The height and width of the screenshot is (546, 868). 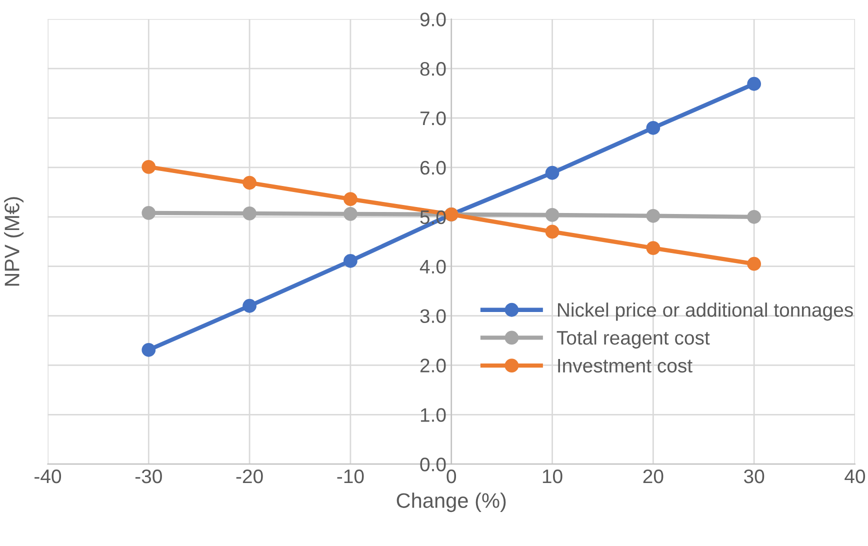 I want to click on y-tick-label: 1.0, so click(x=433, y=415).